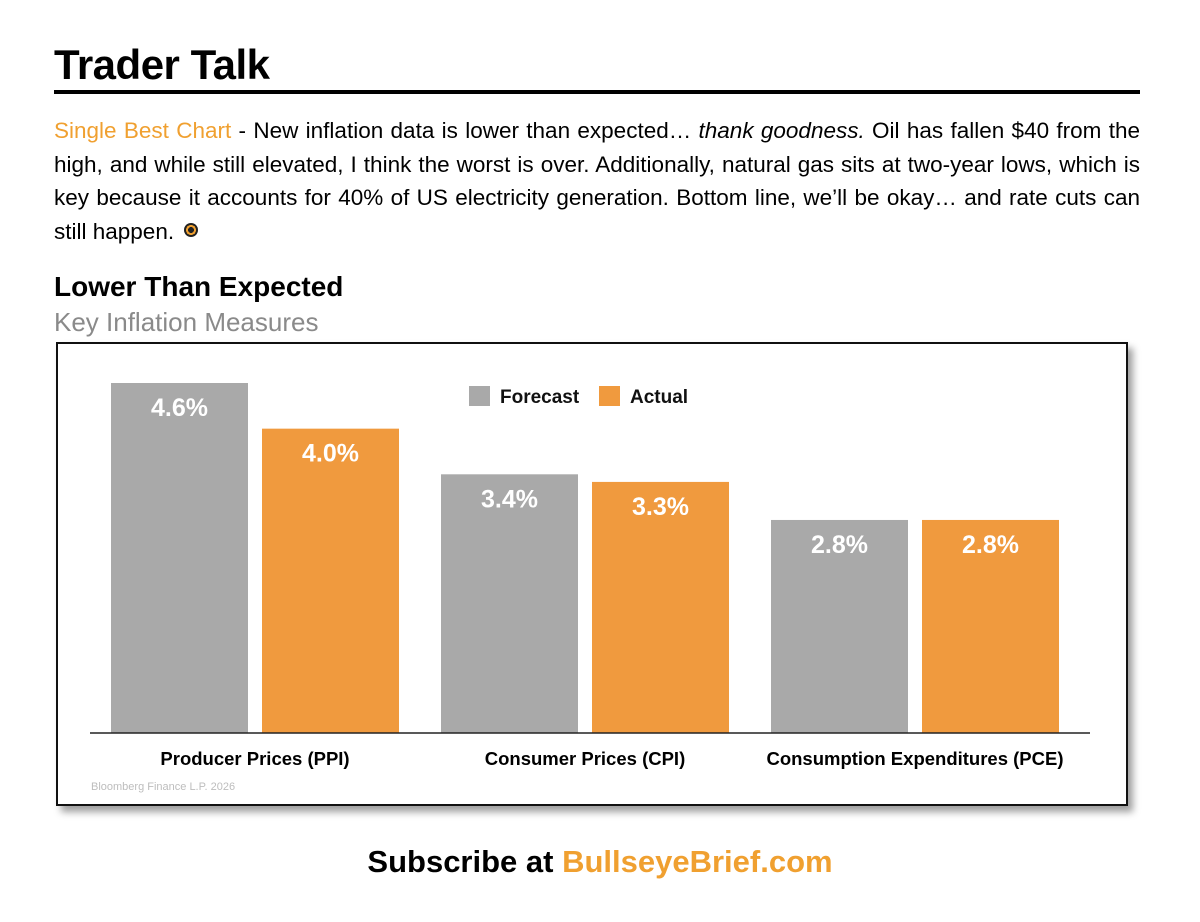 The width and height of the screenshot is (1200, 922). Describe the element at coordinates (540, 397) in the screenshot. I see `legend-label-forecast: Forecast` at that location.